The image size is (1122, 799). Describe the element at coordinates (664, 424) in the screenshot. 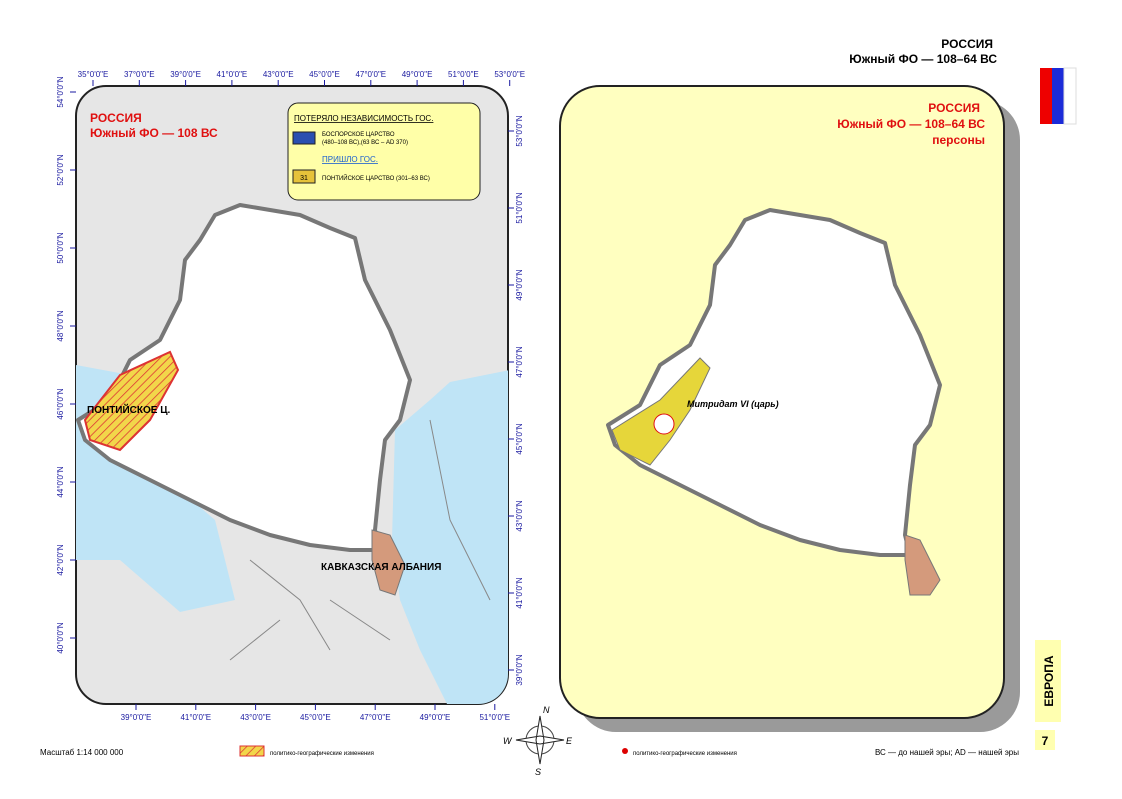

I see `person-icon` at that location.